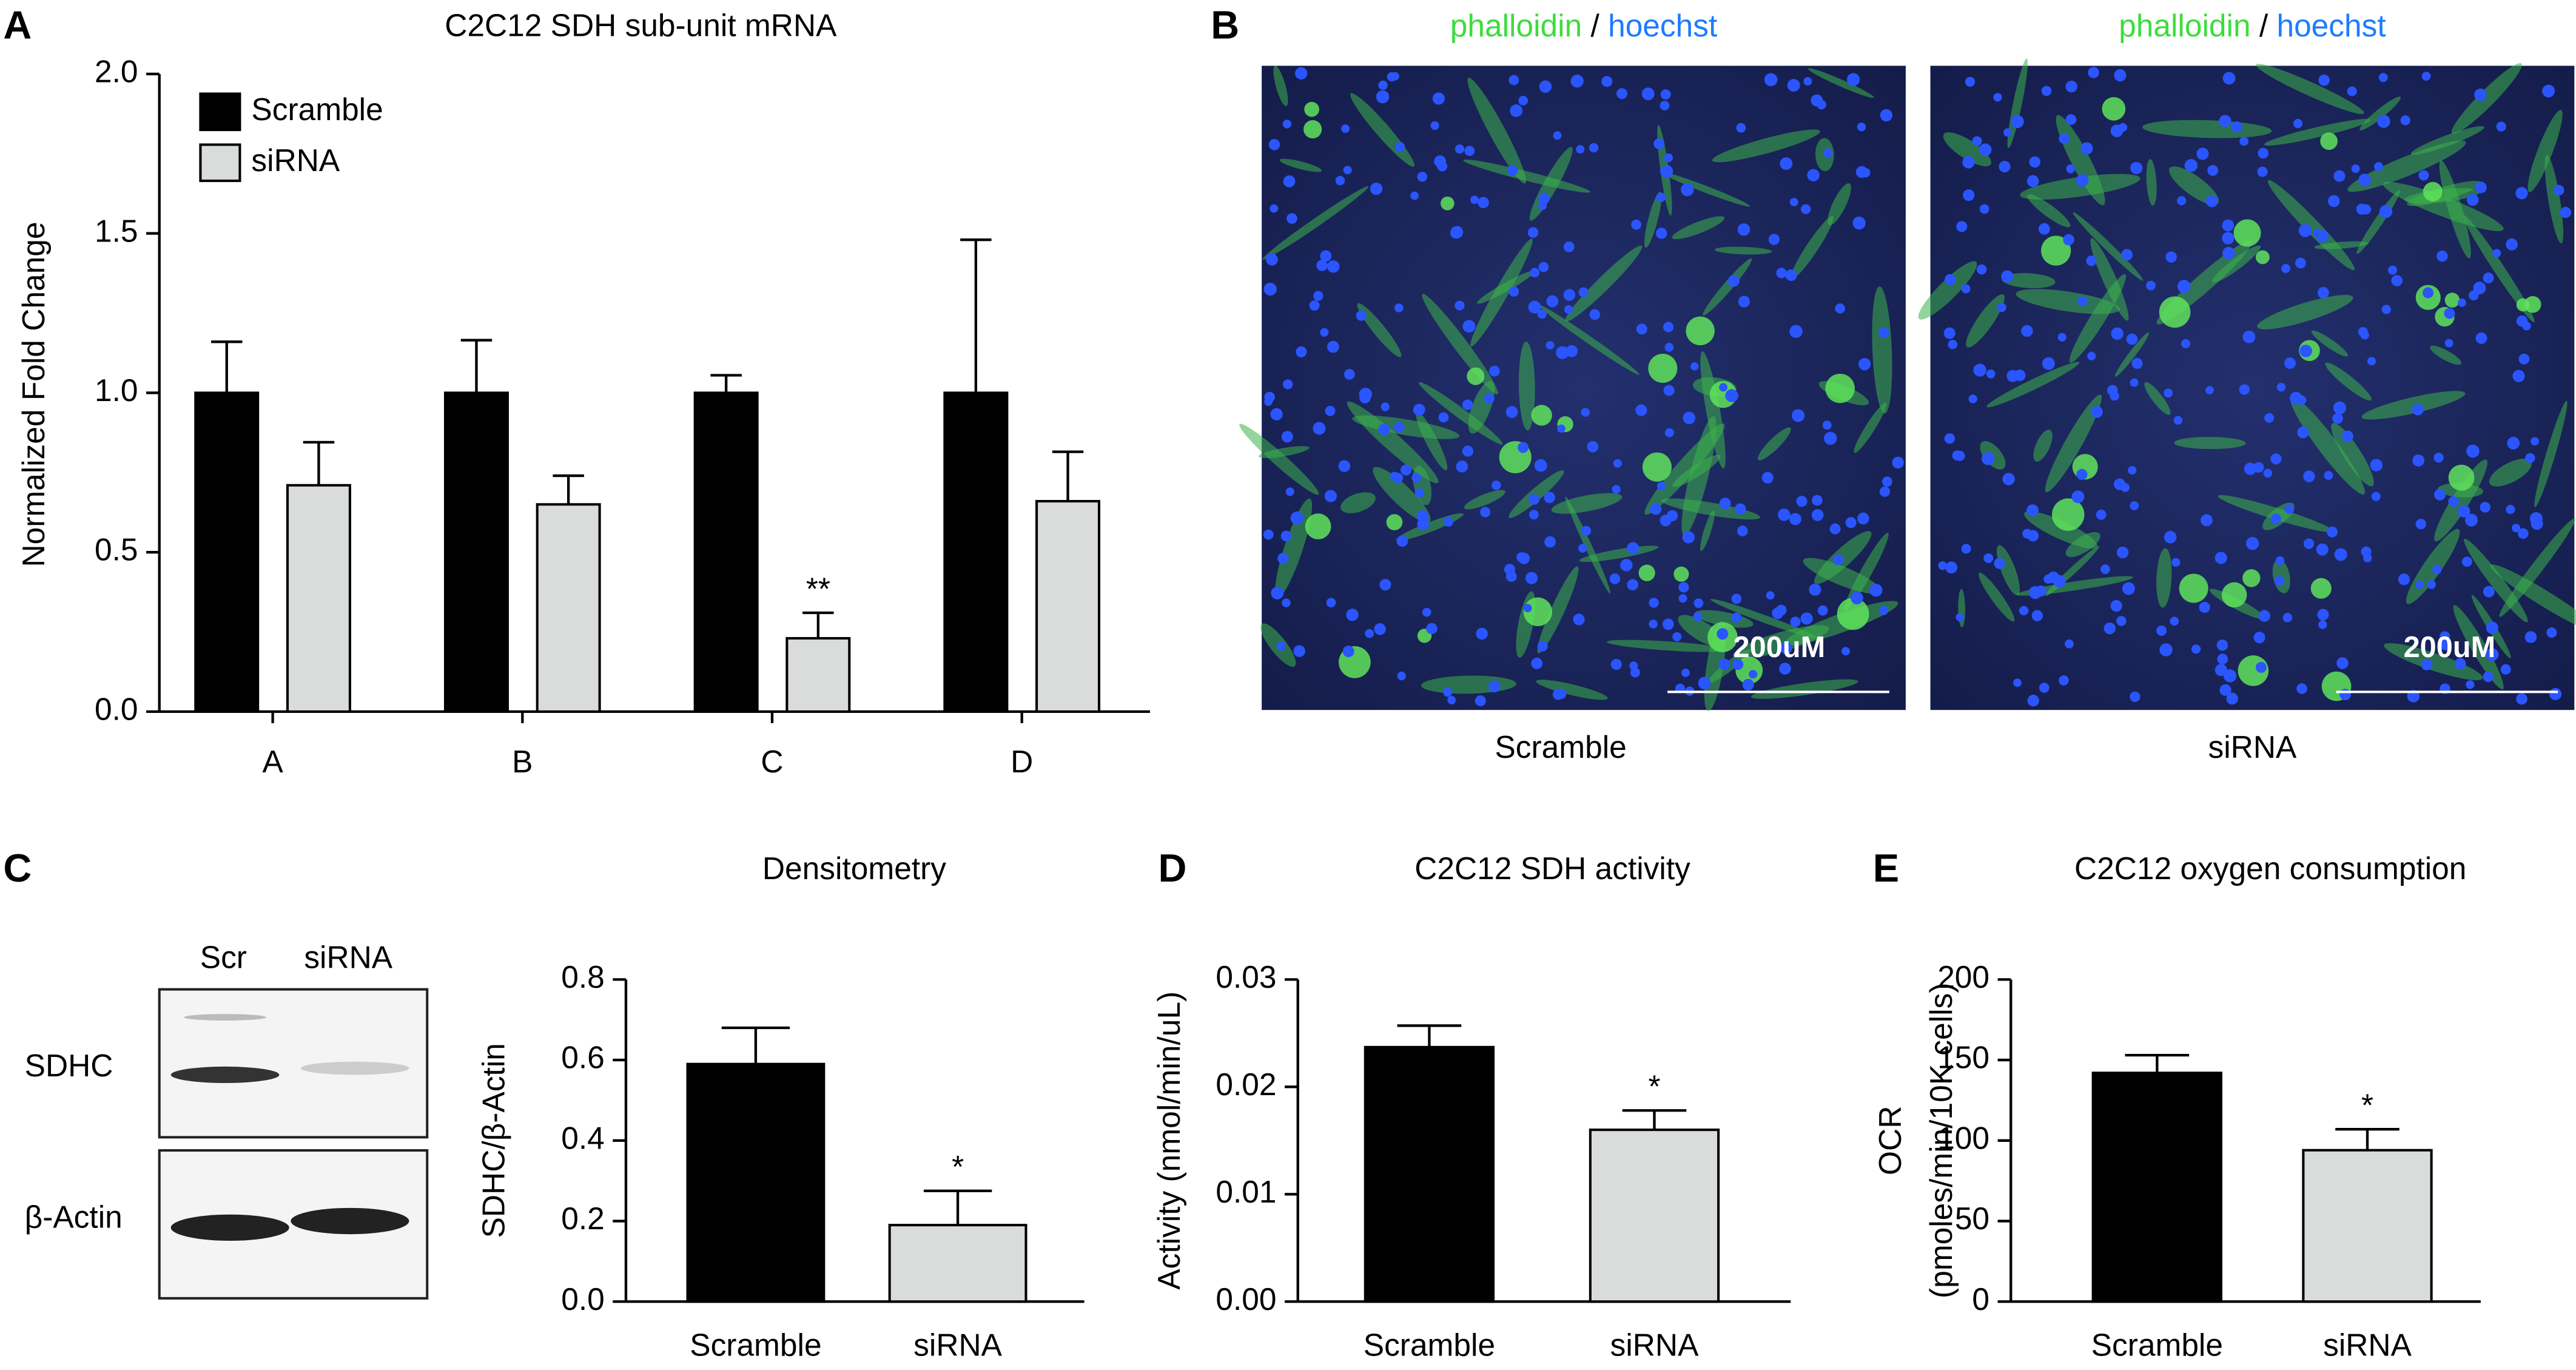 The image size is (2576, 1370). I want to click on y-tick-label: 0.5, so click(116, 549).